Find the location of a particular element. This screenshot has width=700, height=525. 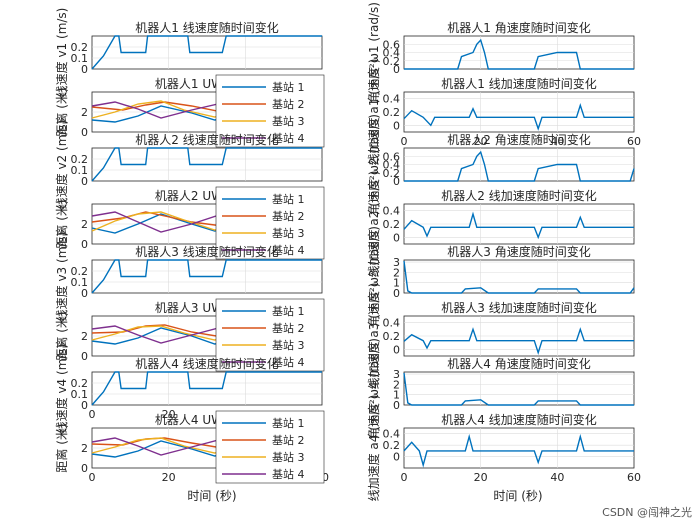

xlabel-left: 时间 (秒) is located at coordinates (211, 496).